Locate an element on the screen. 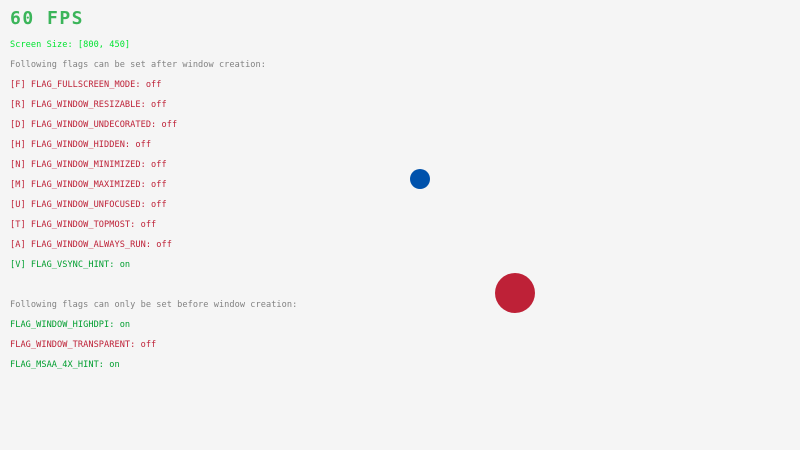  flag-item: [F] FLAG_FULLSCREEN_MODE: off is located at coordinates (86, 85).